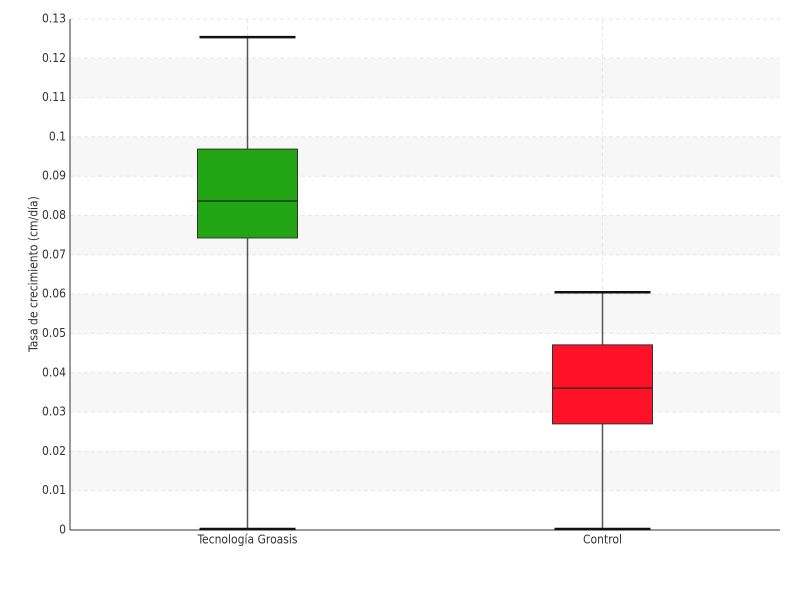 The width and height of the screenshot is (800, 600). I want to click on y-tick-label: 0.11, so click(54, 97).